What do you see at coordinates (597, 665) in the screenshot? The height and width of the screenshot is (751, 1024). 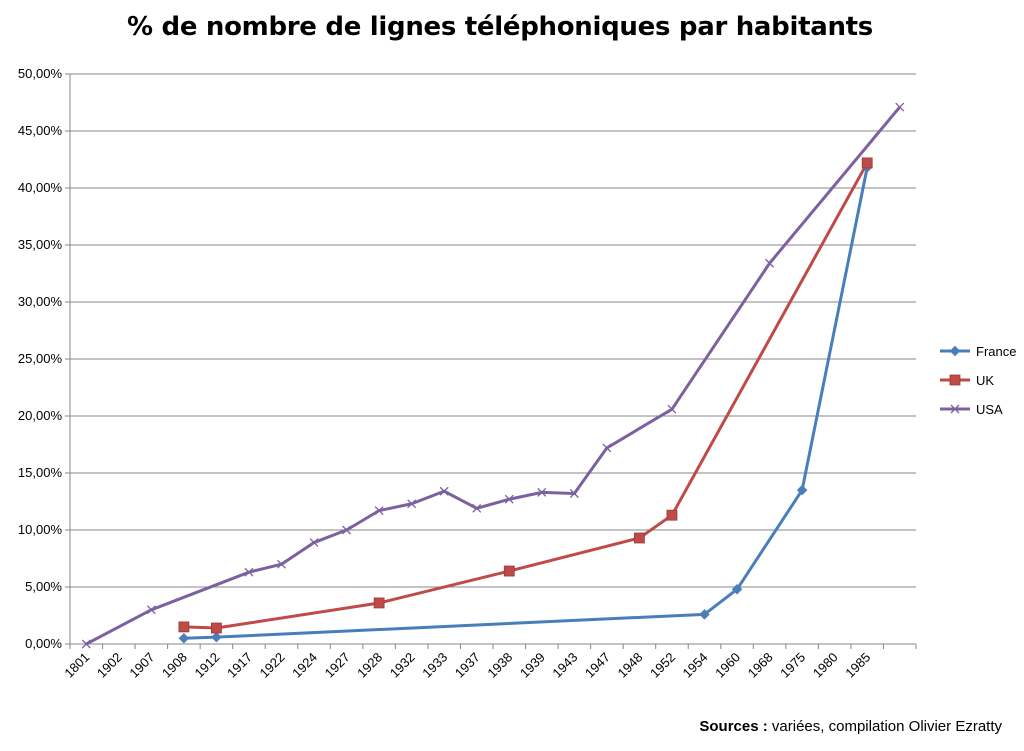 I see `x-tick-label: 1947` at bounding box center [597, 665].